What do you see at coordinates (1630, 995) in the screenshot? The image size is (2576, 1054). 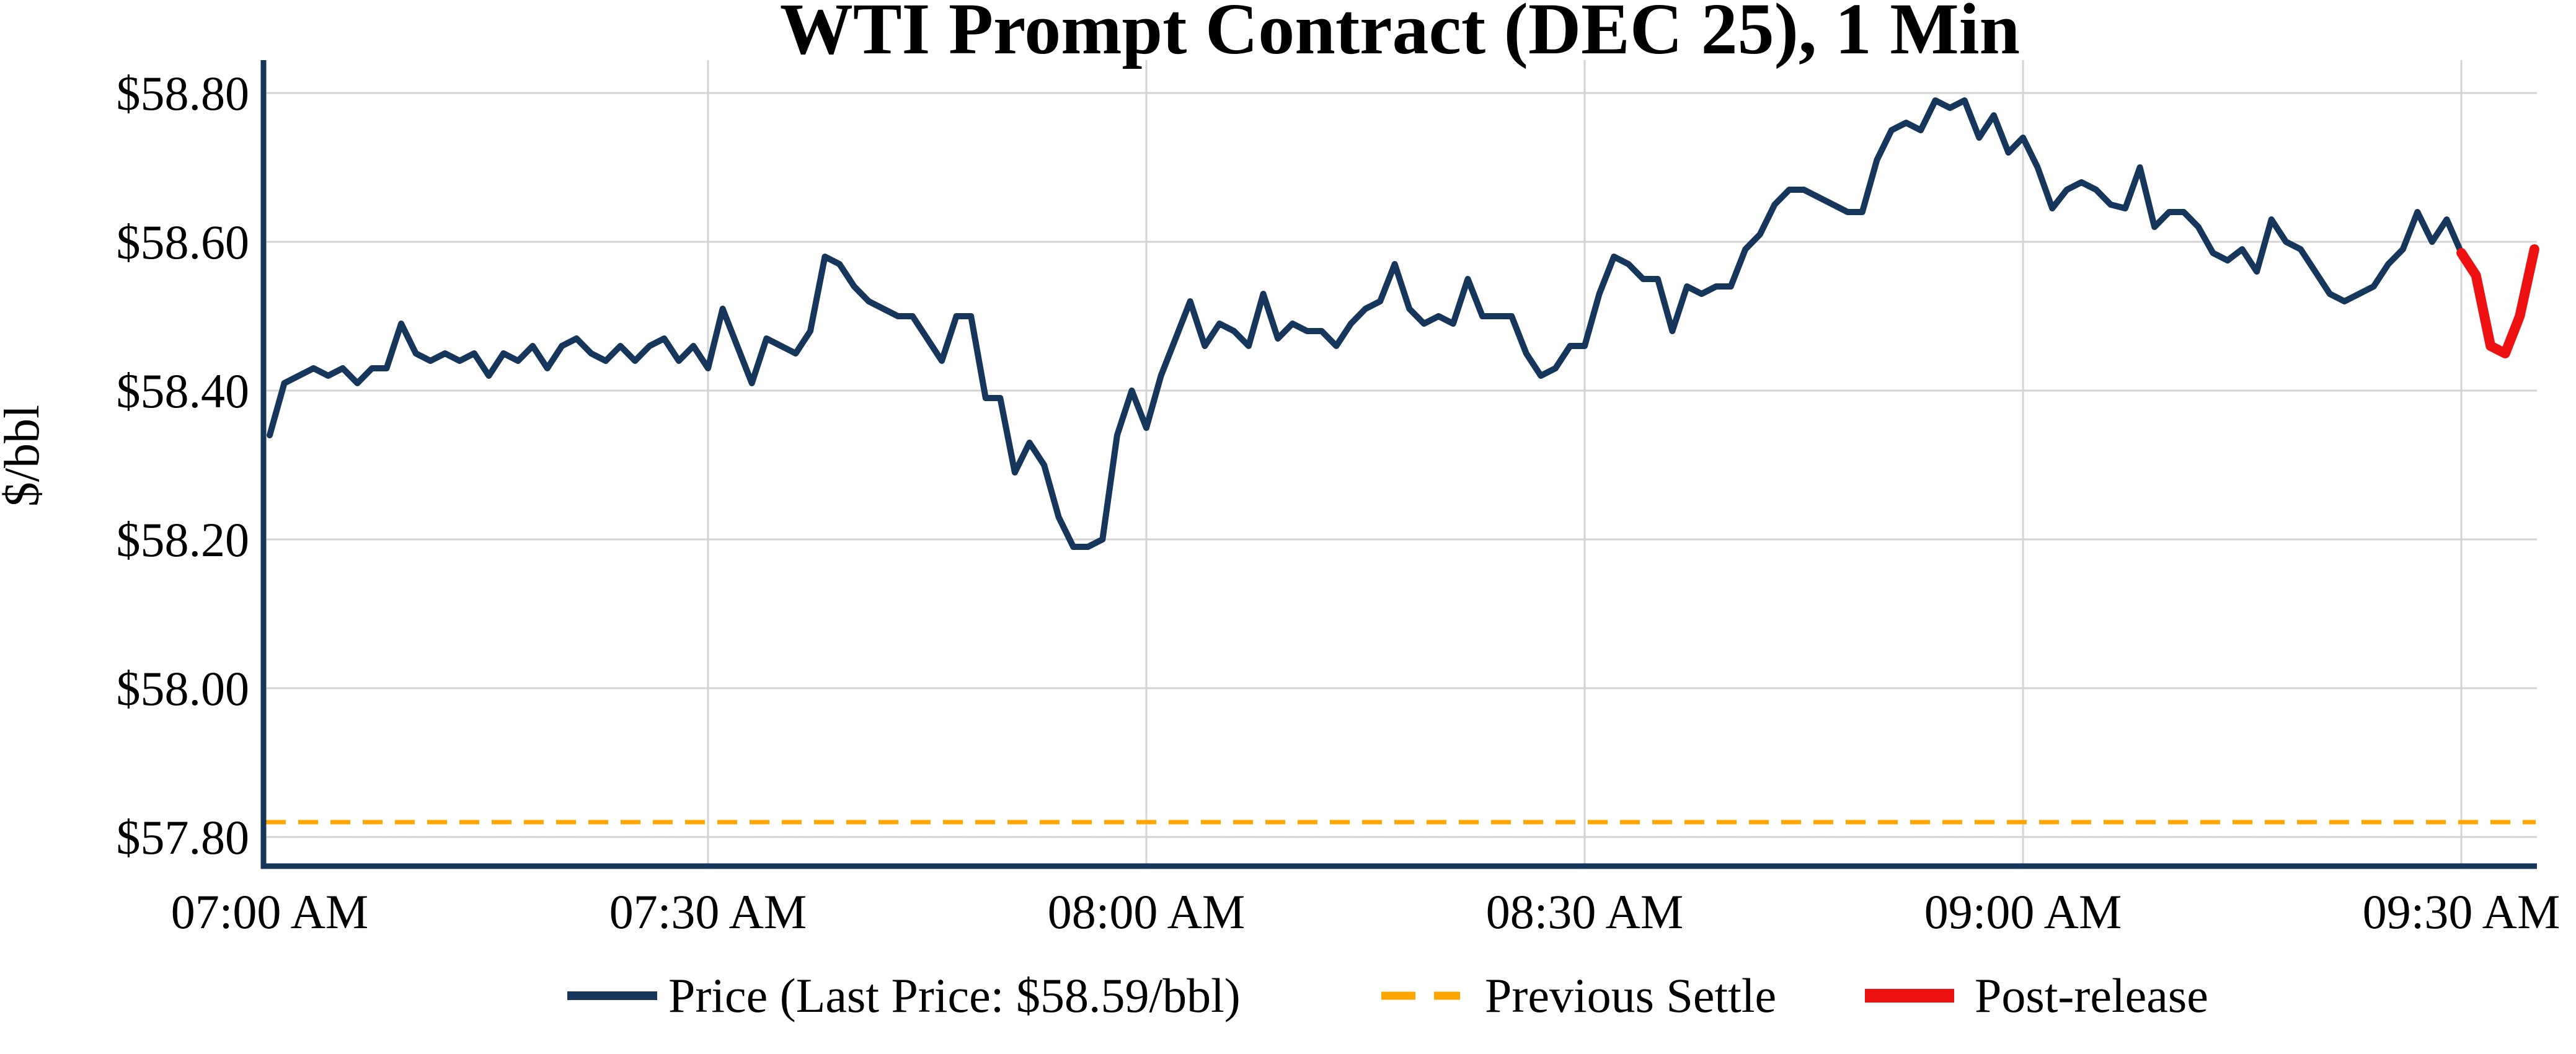 I see `legend-previous-settle-label: Previous Settle` at bounding box center [1630, 995].